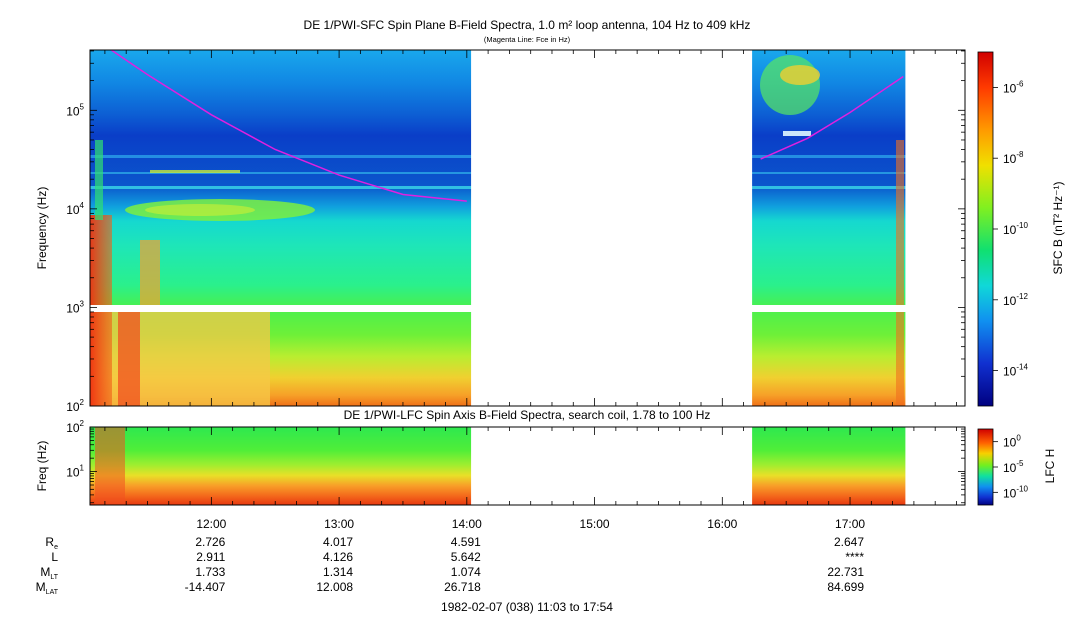  Describe the element at coordinates (1015, 229) in the screenshot. I see `sfc-colorbar-tick-label: 10⁻¹⁰` at that location.